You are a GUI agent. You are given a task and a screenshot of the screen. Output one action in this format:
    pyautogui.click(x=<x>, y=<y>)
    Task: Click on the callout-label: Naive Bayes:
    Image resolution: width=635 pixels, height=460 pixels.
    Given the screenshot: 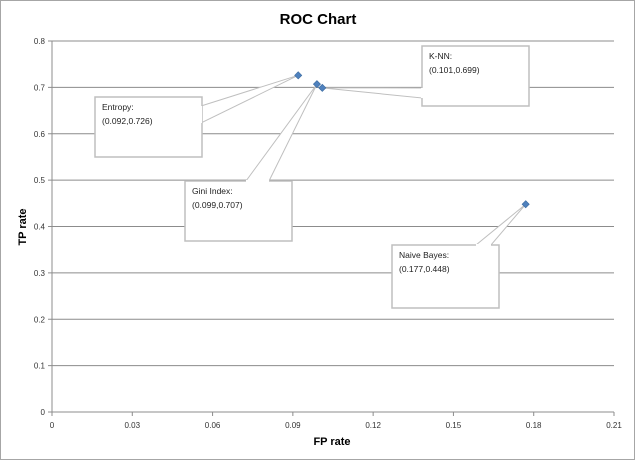 What is the action you would take?
    pyautogui.click(x=424, y=255)
    